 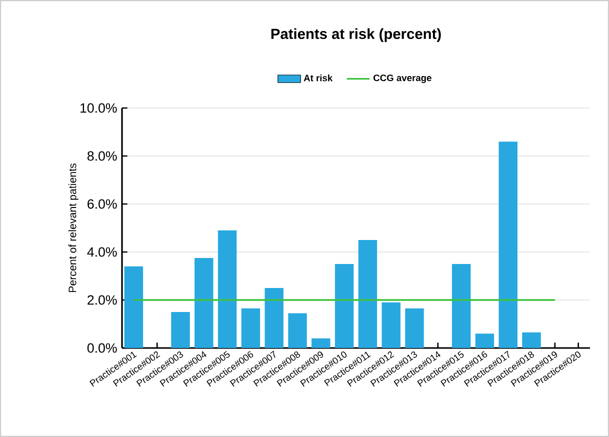 What do you see at coordinates (102, 348) in the screenshot?
I see `y-tick-label: 0.0%` at bounding box center [102, 348].